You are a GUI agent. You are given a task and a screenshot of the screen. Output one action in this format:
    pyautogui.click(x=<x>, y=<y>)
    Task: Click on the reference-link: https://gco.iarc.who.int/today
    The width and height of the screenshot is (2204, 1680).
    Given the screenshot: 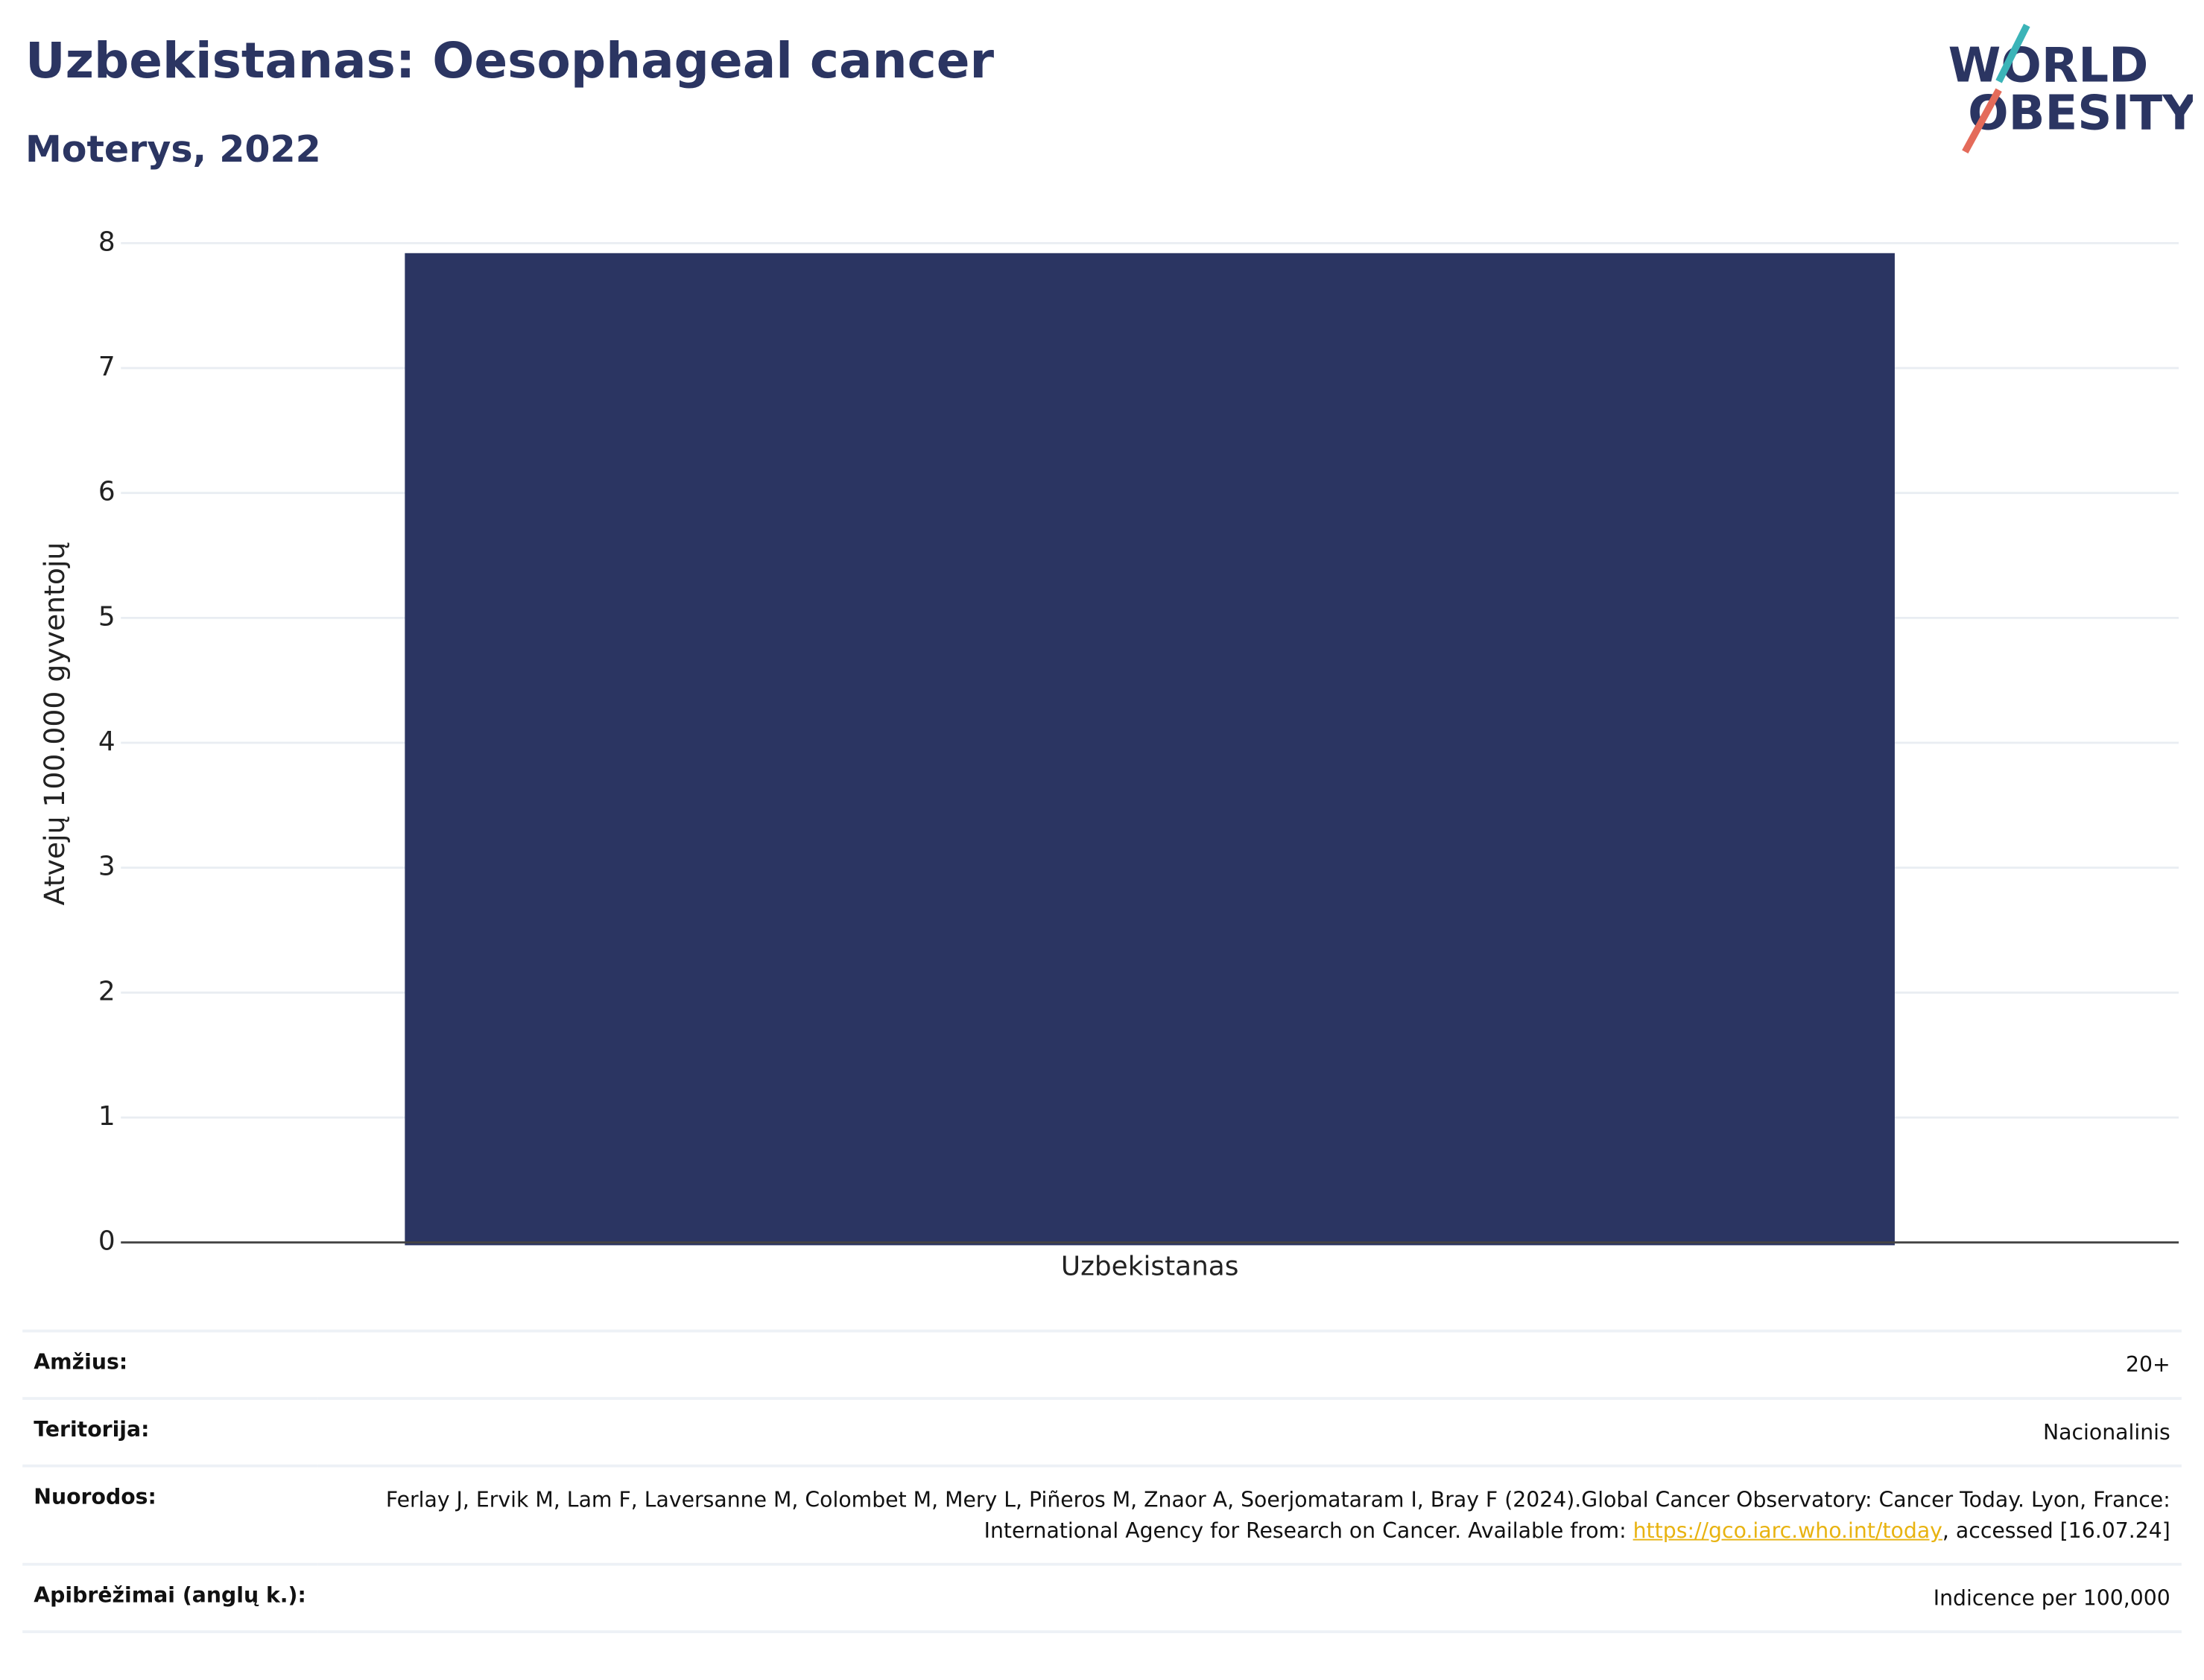 What is the action you would take?
    pyautogui.click(x=1787, y=1531)
    